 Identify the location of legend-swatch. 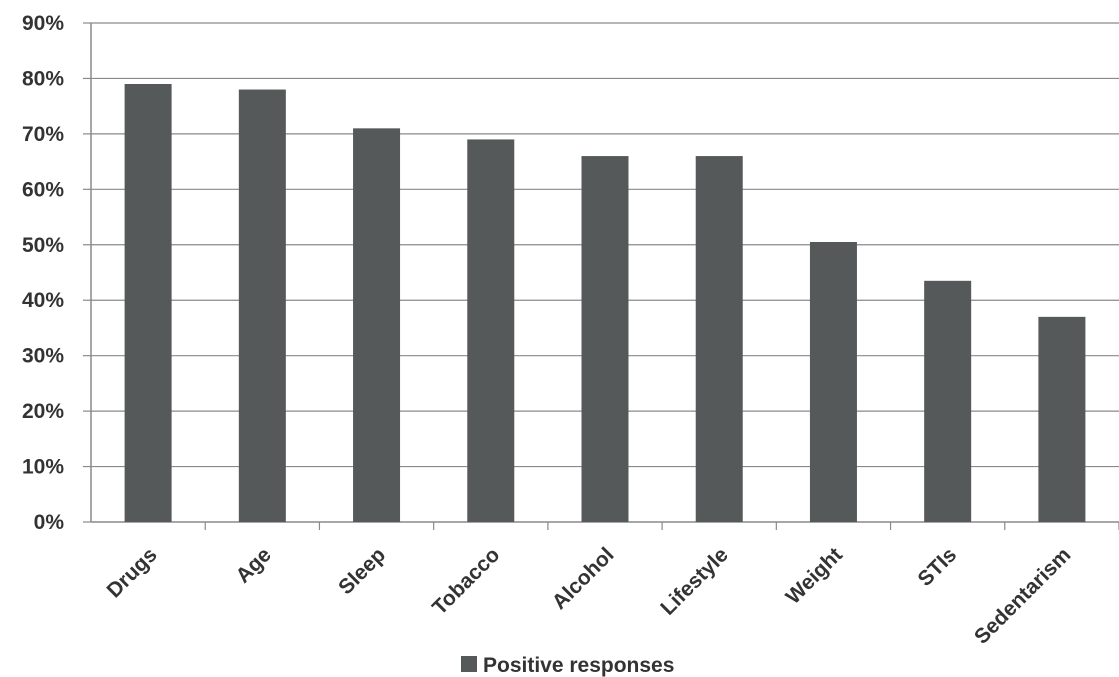
(469, 664).